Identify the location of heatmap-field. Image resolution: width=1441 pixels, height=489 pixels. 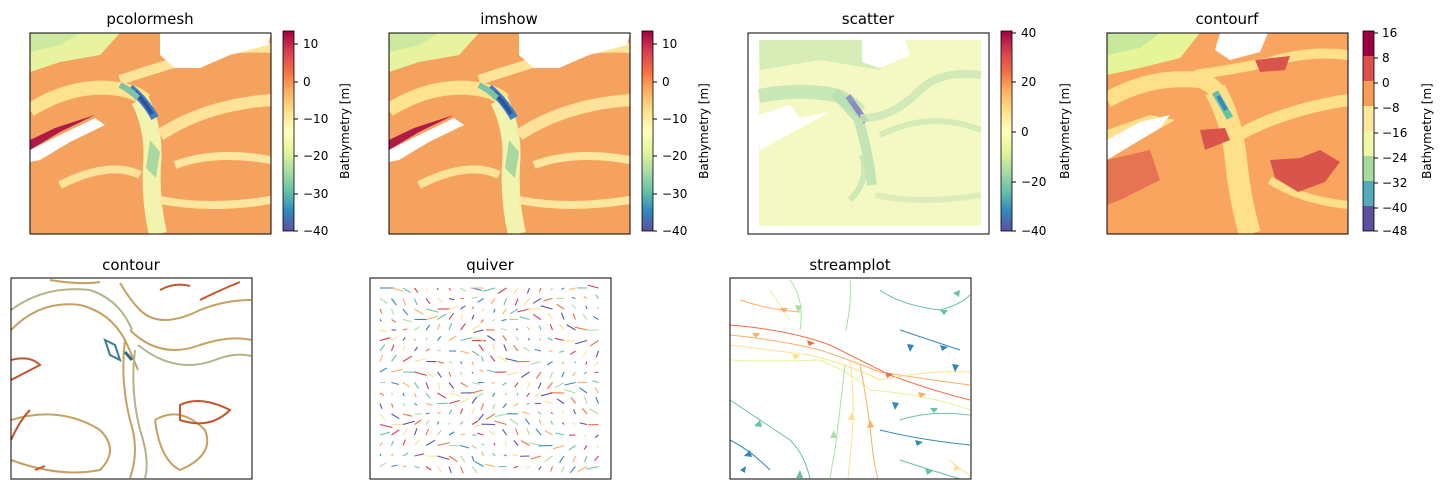
(509, 133).